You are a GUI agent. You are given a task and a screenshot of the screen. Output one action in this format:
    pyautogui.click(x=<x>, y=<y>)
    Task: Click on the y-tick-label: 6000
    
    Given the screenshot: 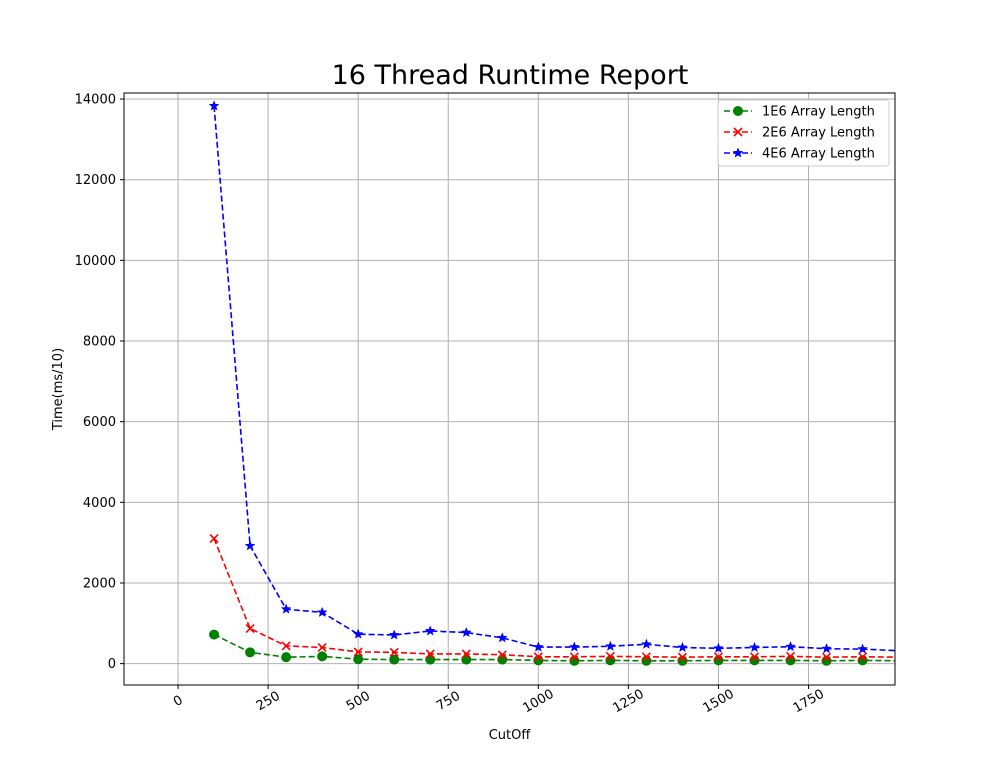 What is the action you would take?
    pyautogui.click(x=99, y=422)
    